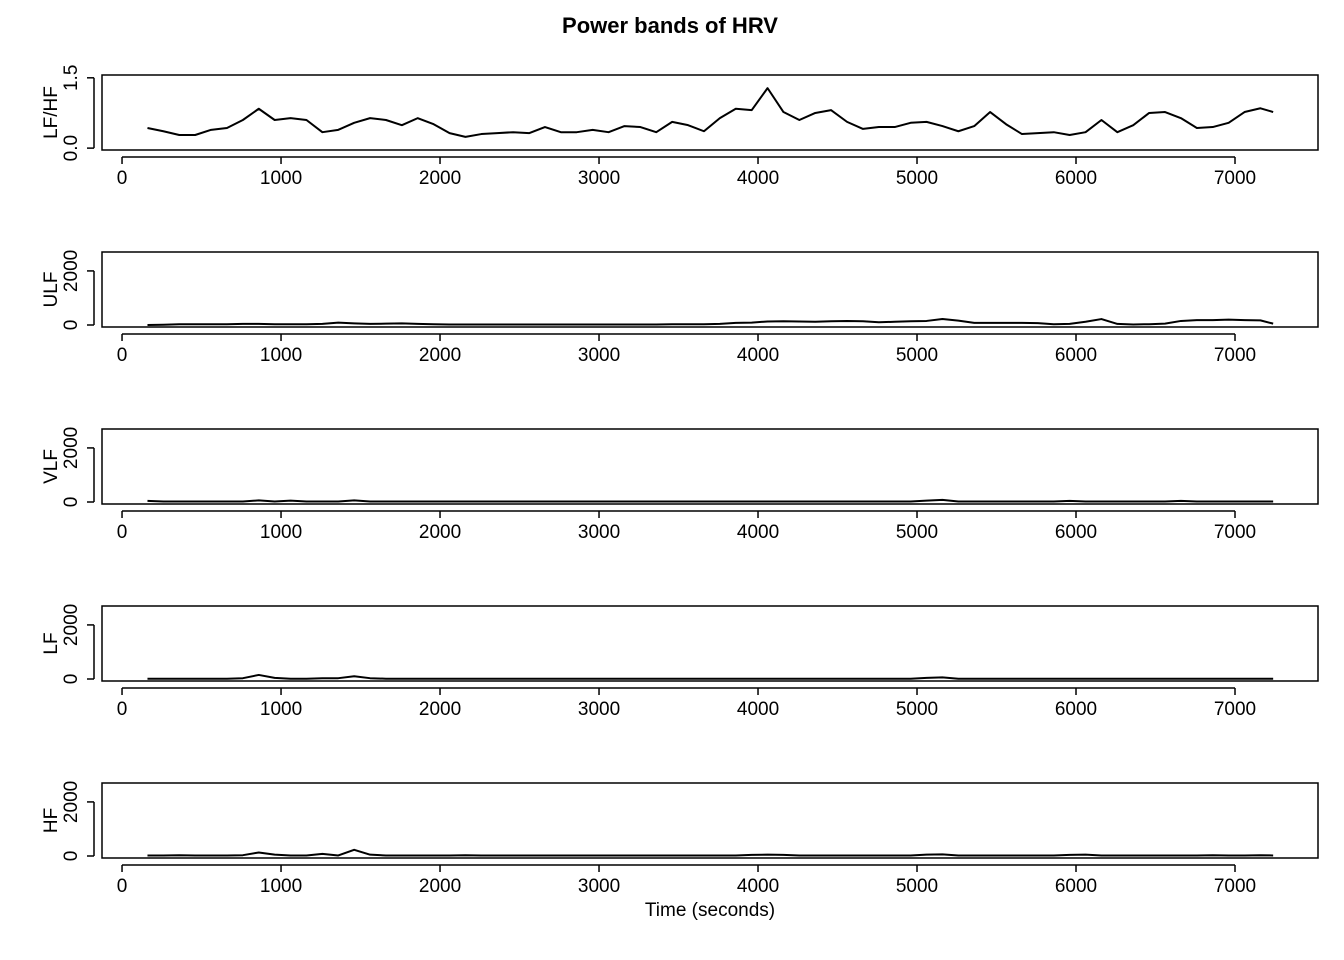 The width and height of the screenshot is (1344, 960). I want to click on y-tick-label: 1.5, so click(71, 78).